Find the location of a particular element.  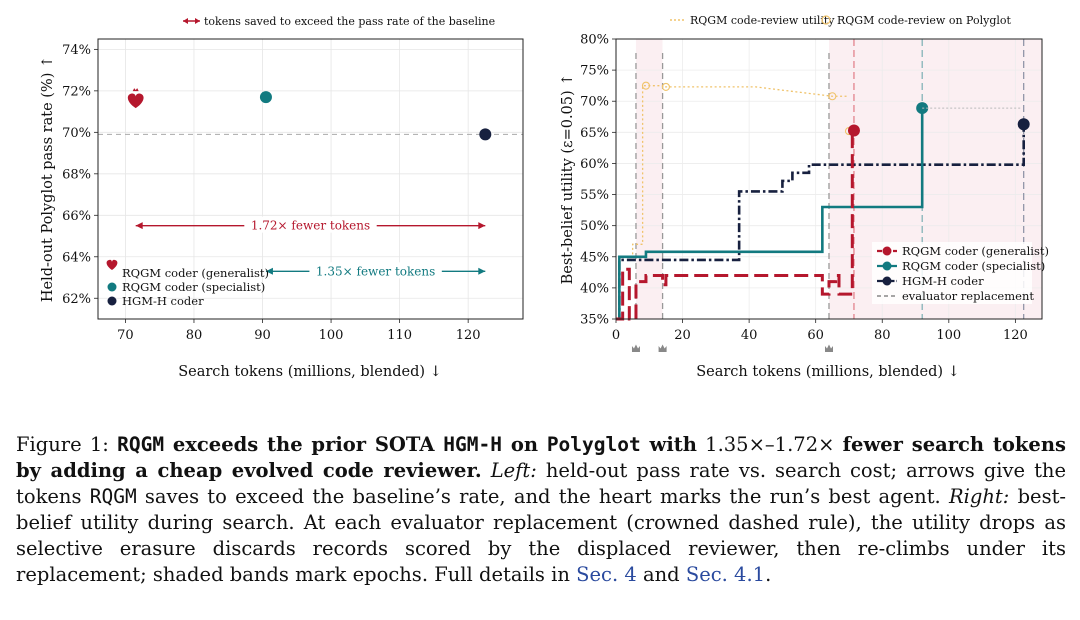

left-y-tick-label: 66% is located at coordinates (76, 216).